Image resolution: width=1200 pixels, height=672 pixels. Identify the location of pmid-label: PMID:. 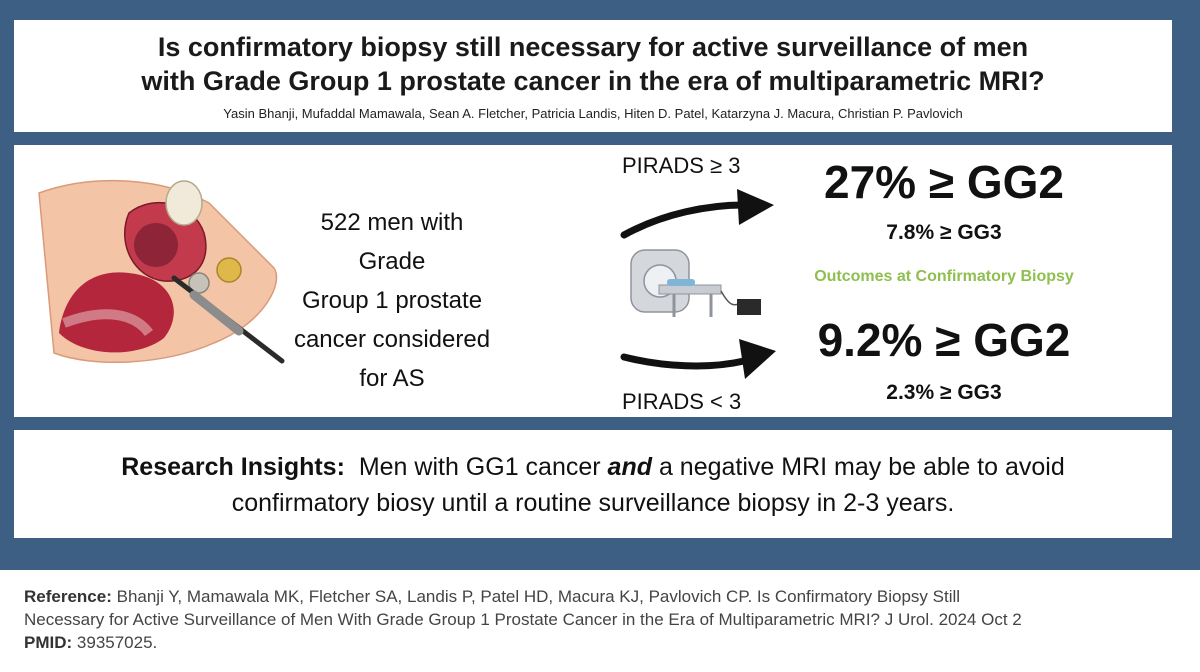
(48, 642).